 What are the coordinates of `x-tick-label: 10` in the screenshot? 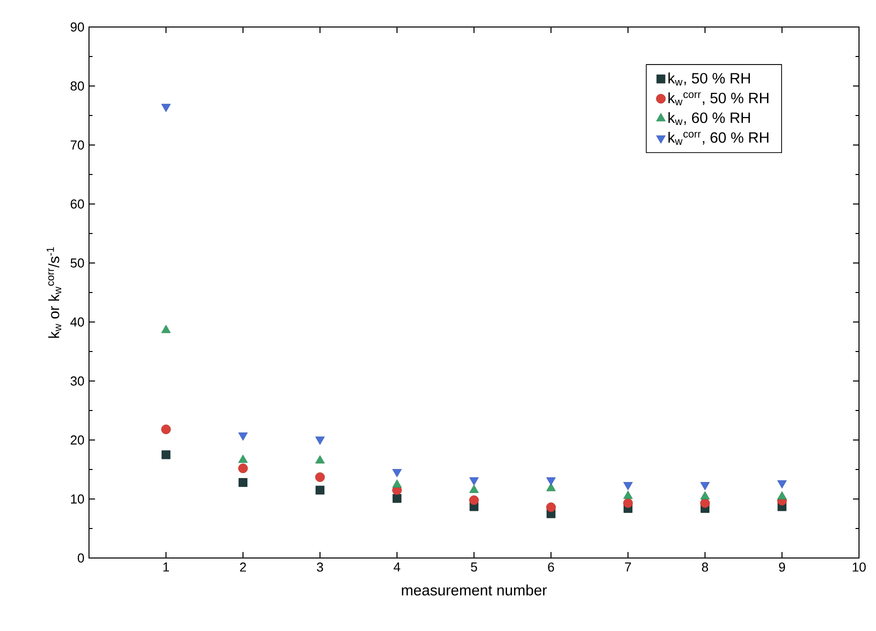 It's located at (859, 567).